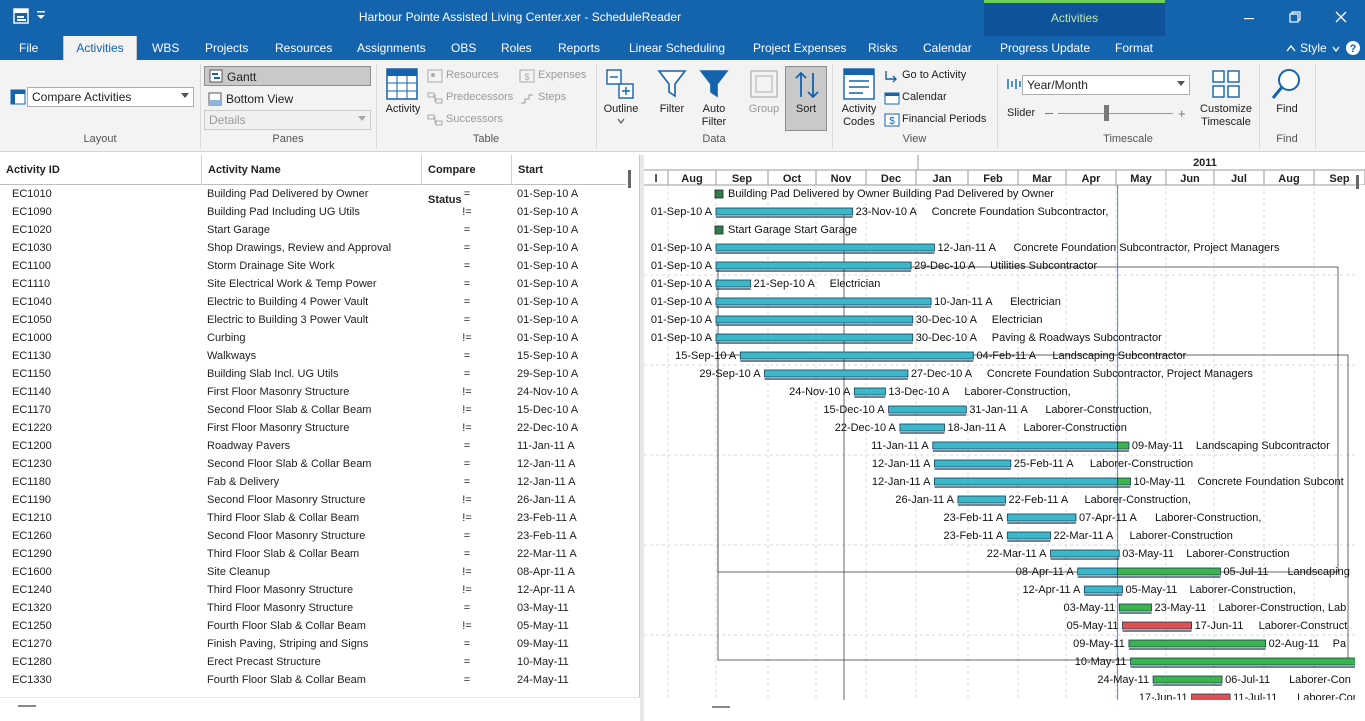 This screenshot has height=721, width=1365. I want to click on menu-risks: Risks, so click(883, 48).